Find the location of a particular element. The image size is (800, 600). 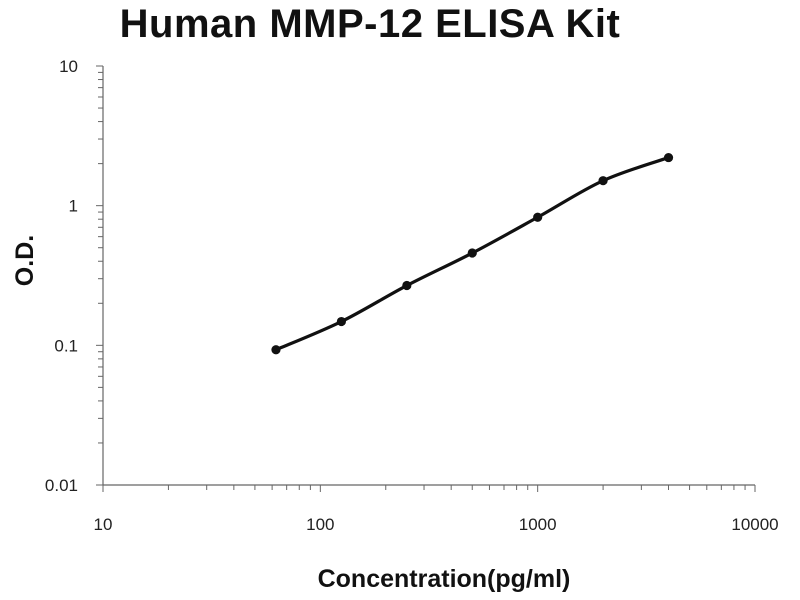

x-tick-label: 10000 is located at coordinates (754, 524).